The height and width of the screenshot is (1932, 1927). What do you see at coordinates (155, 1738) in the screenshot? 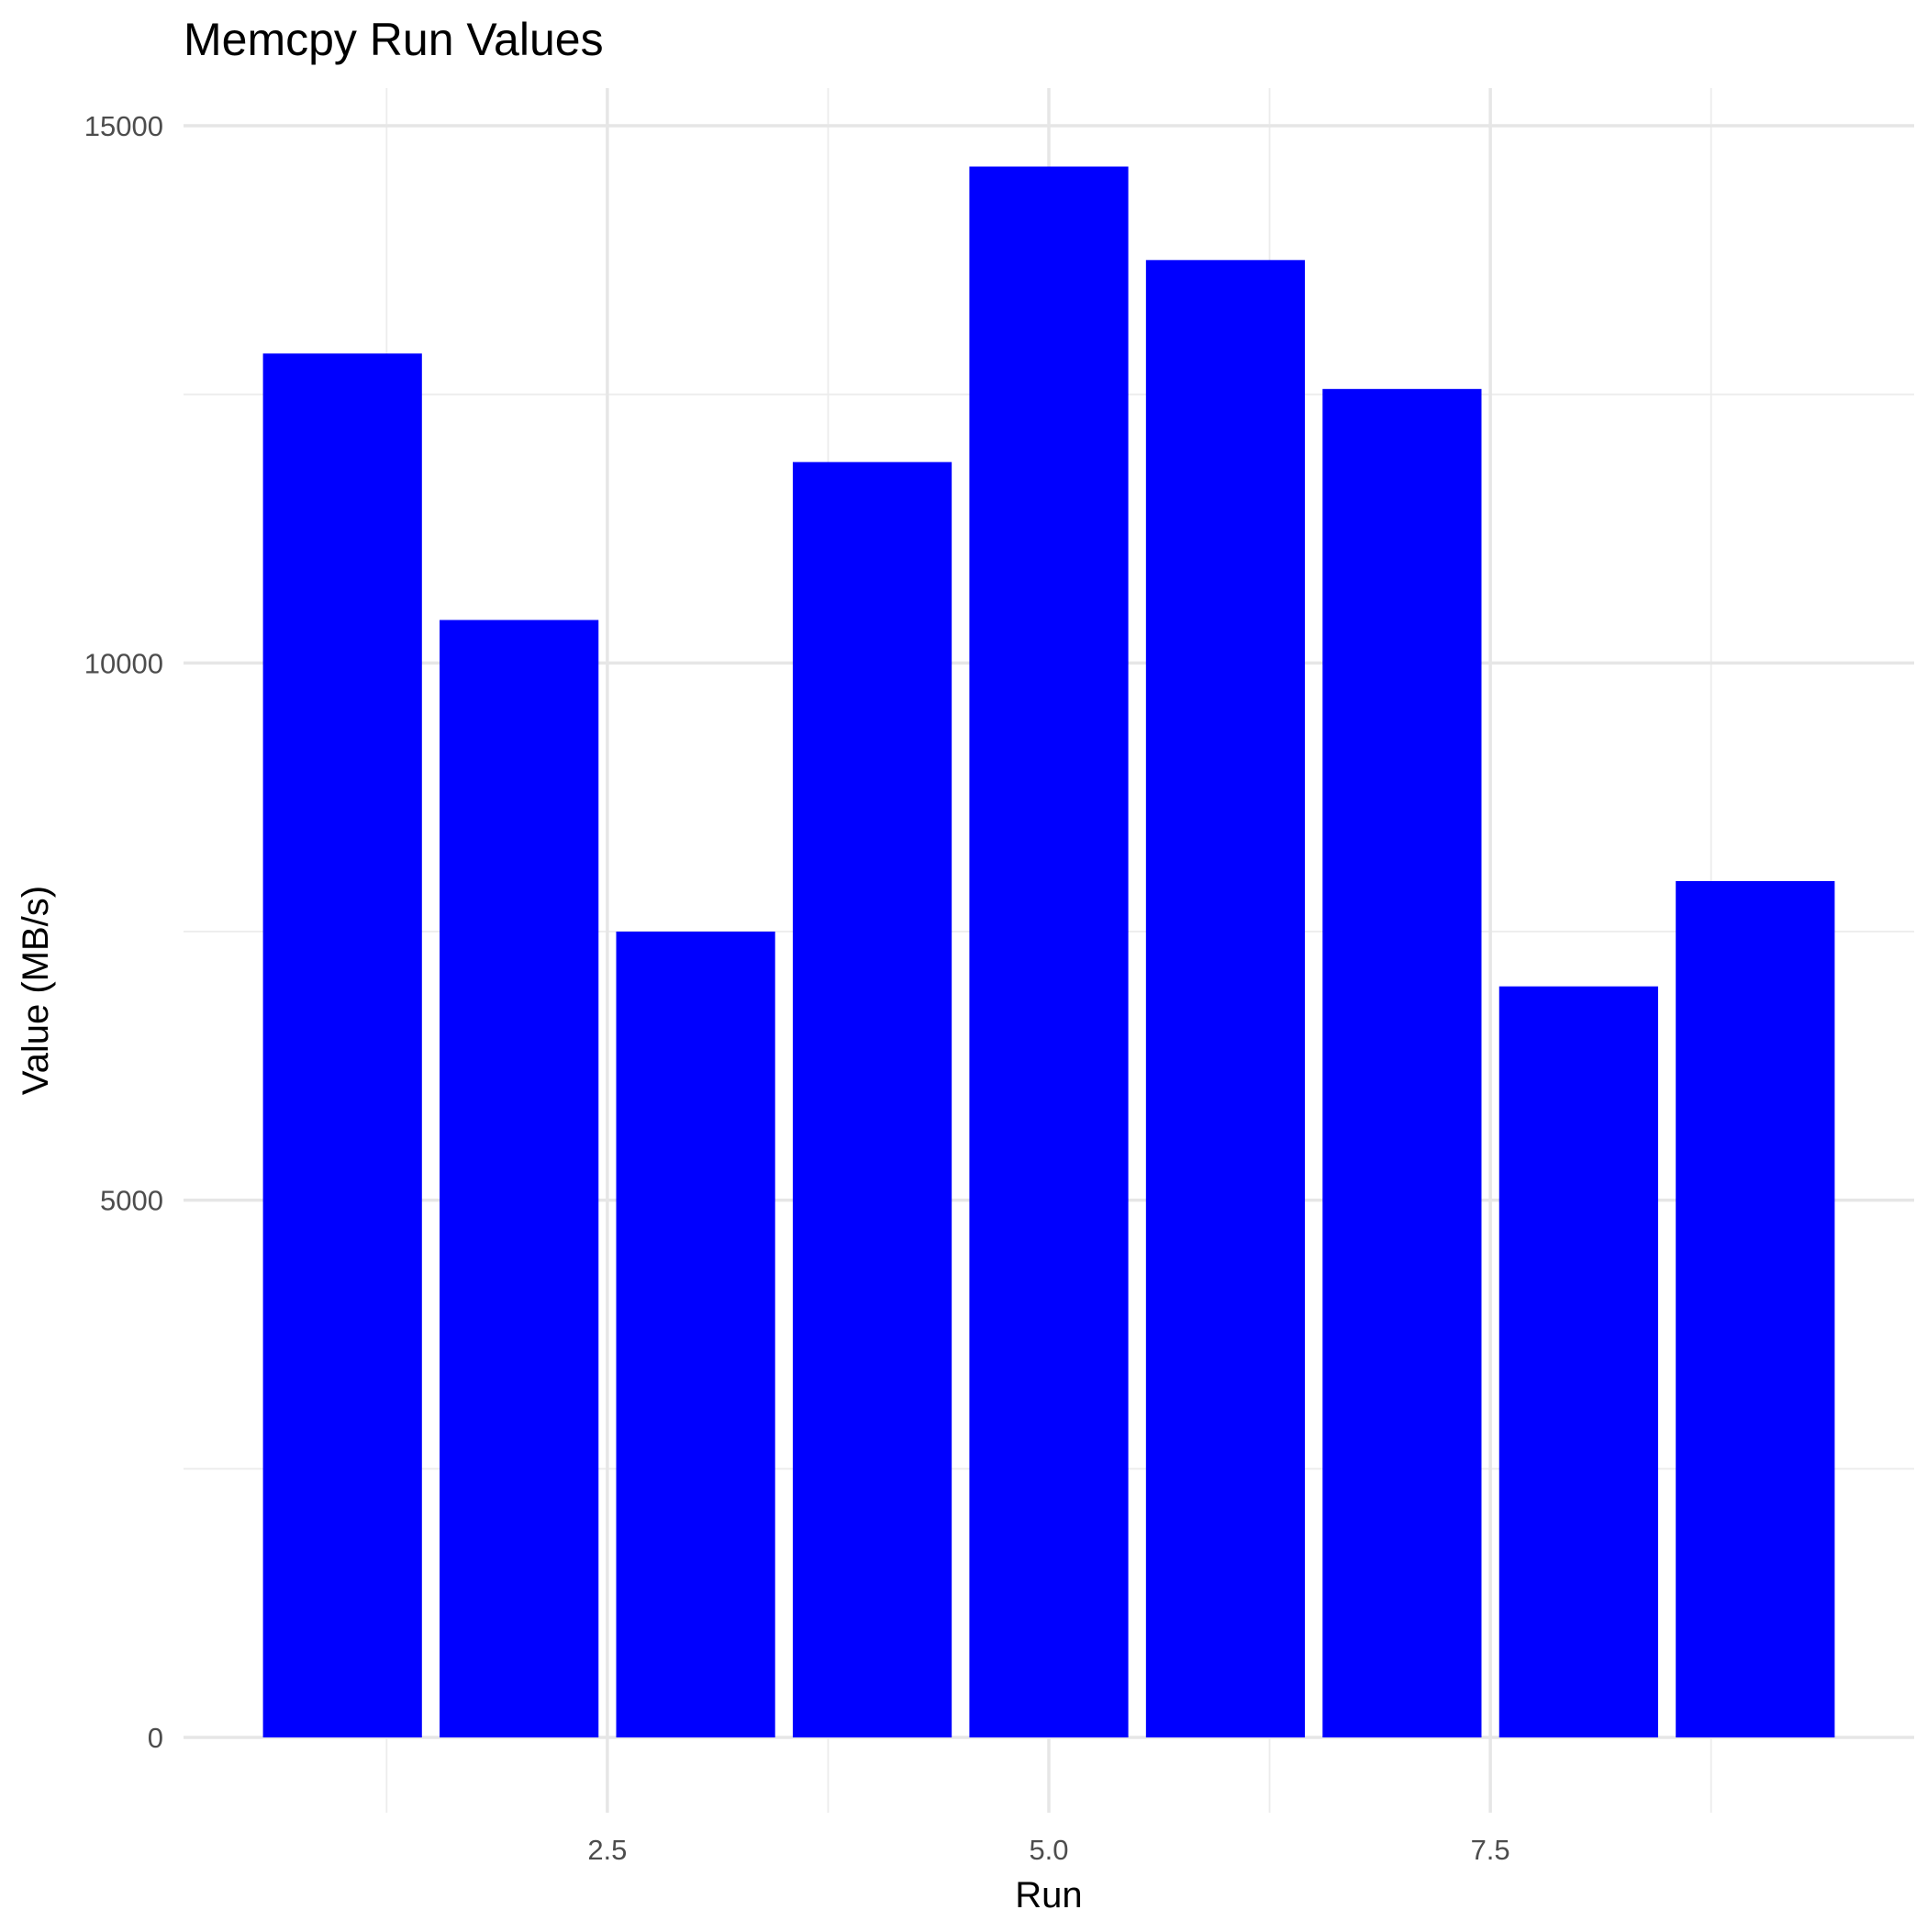
I see `y-tick-label: 0` at bounding box center [155, 1738].